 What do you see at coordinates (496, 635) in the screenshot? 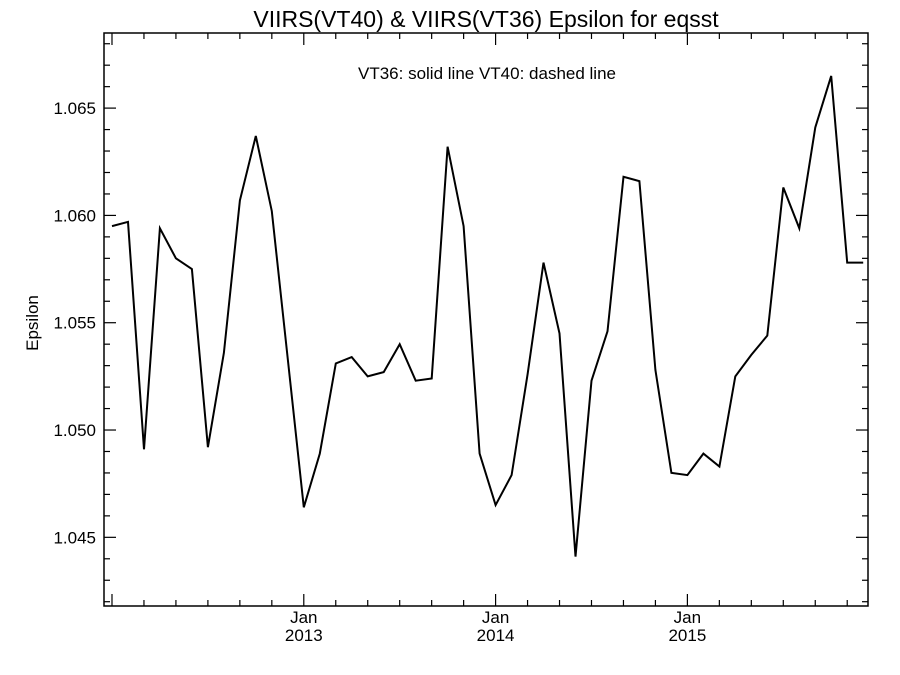
I see `x-tick-label-year: 2014` at bounding box center [496, 635].